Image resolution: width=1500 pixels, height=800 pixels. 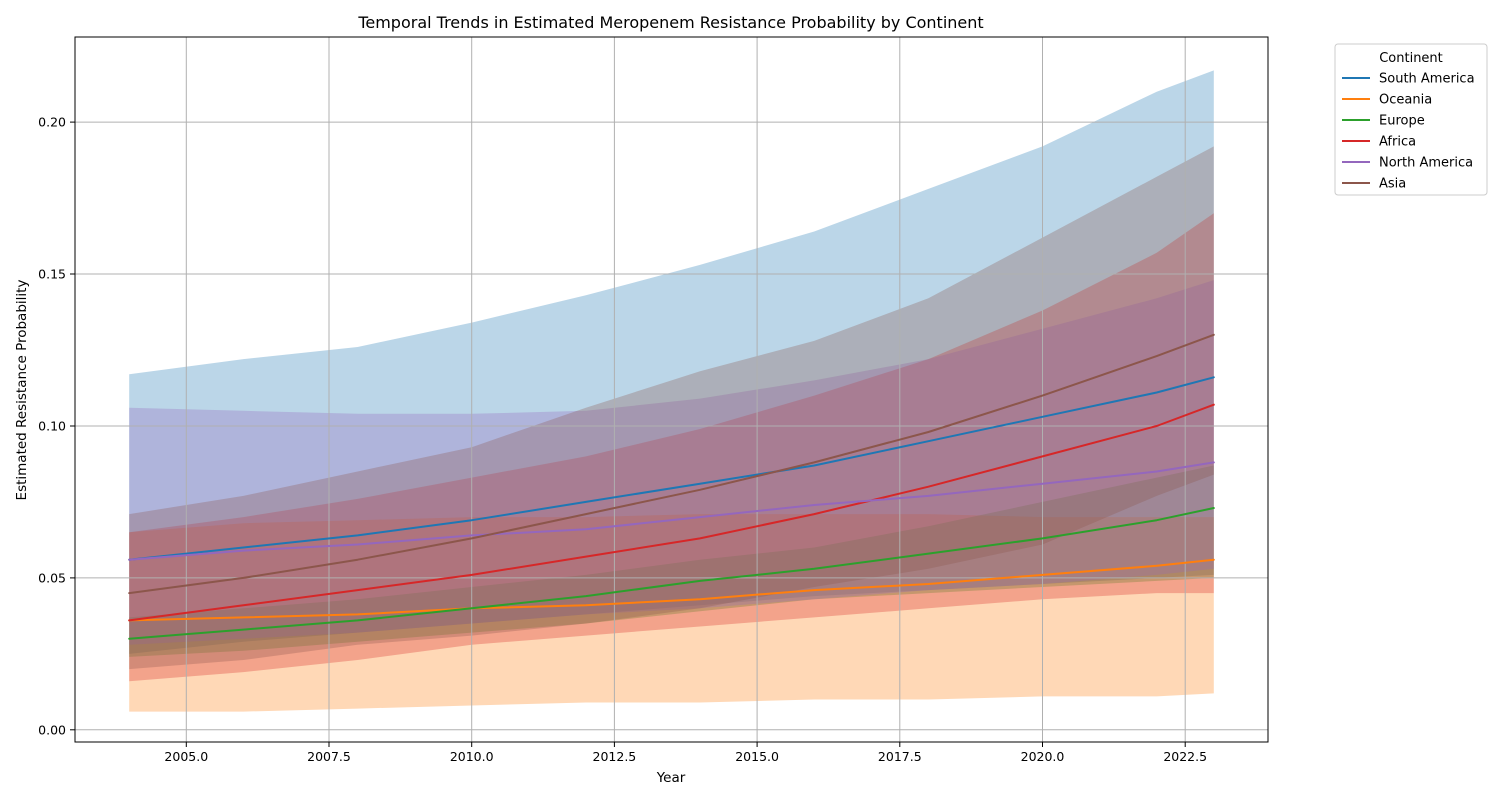 What do you see at coordinates (757, 756) in the screenshot?
I see `x-tick-label-4: 2015.0` at bounding box center [757, 756].